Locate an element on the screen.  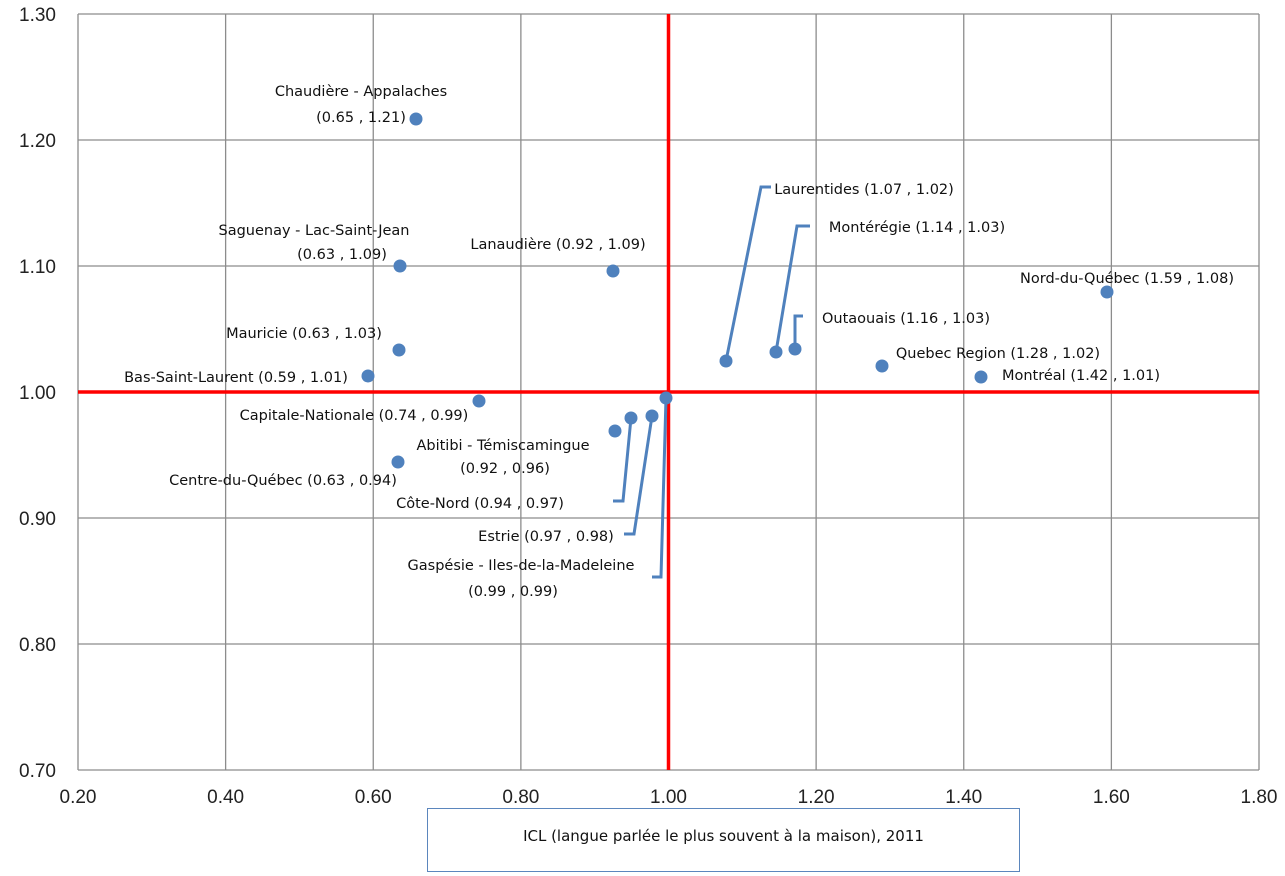
y-tick-label: 1.00 is located at coordinates (37, 393).